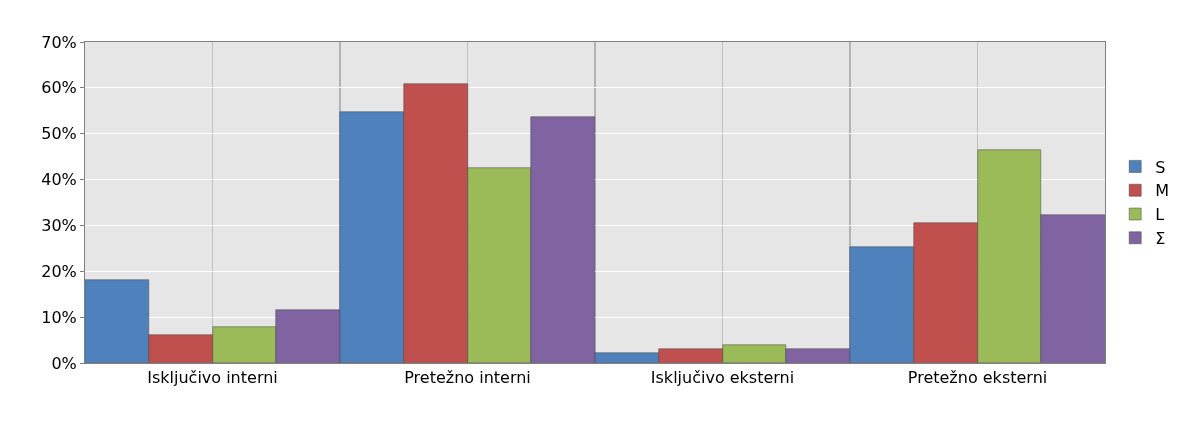 Image resolution: width=1200 pixels, height=423 pixels. What do you see at coordinates (1160, 239) in the screenshot?
I see `legend-label: Σ` at bounding box center [1160, 239].